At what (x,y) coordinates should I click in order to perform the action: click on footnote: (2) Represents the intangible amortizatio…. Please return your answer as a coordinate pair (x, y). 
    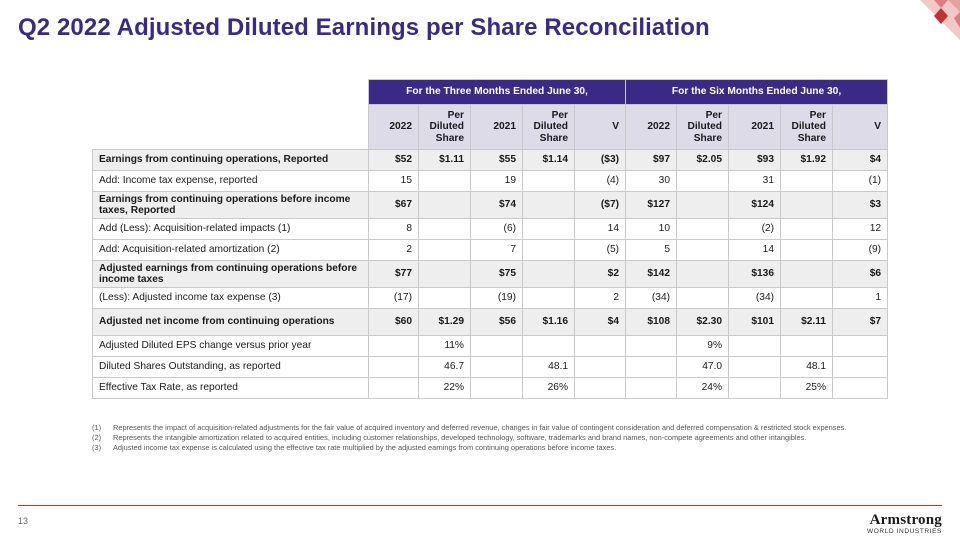
    Looking at the image, I should click on (507, 438).